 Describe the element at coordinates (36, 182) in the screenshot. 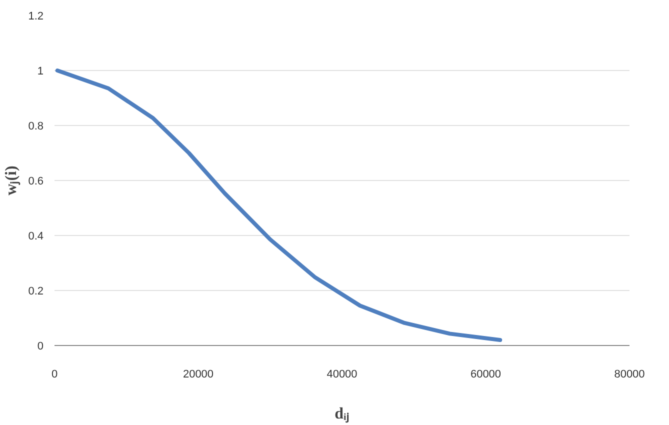

I see `y-tick-label: 0.6` at that location.